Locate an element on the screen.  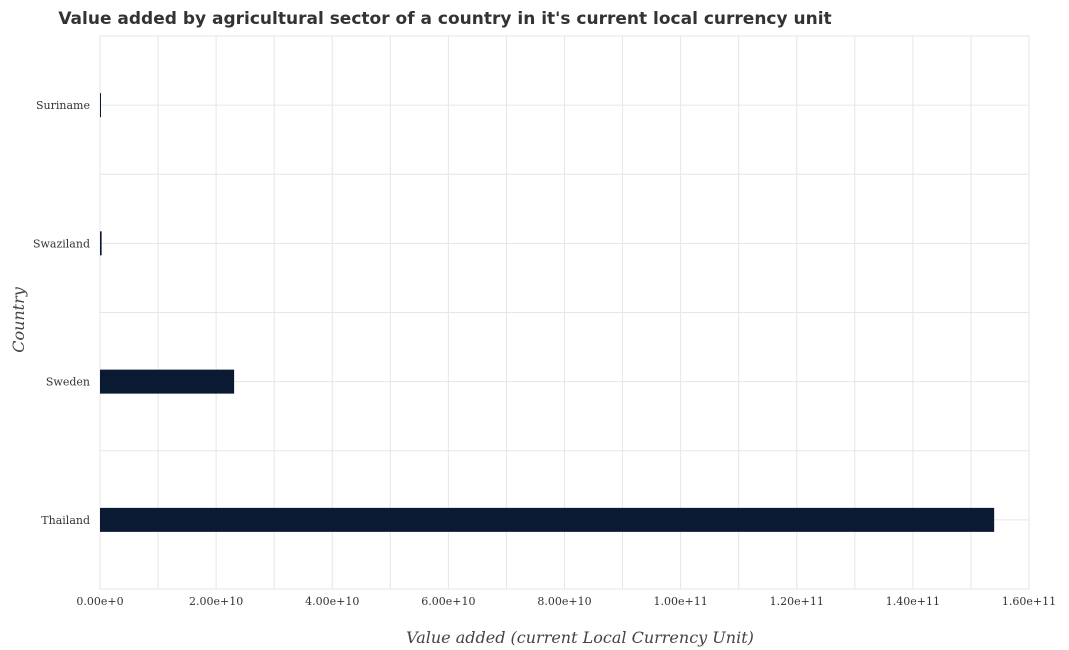
y-tick-label: Sweden is located at coordinates (68, 382).